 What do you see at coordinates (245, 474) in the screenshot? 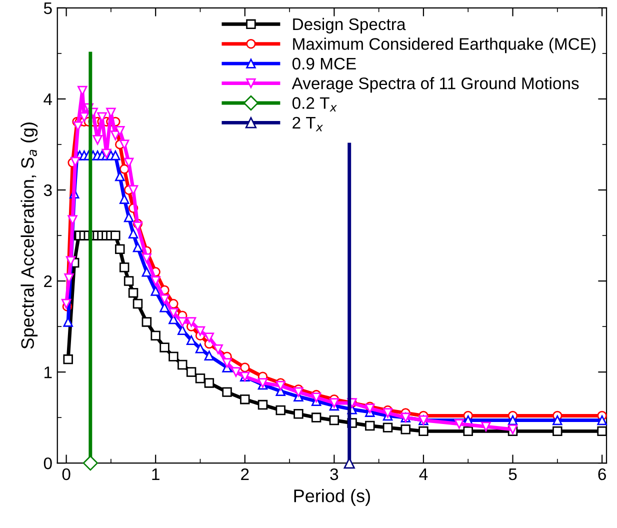
I see `x-tick-label: 2` at bounding box center [245, 474].